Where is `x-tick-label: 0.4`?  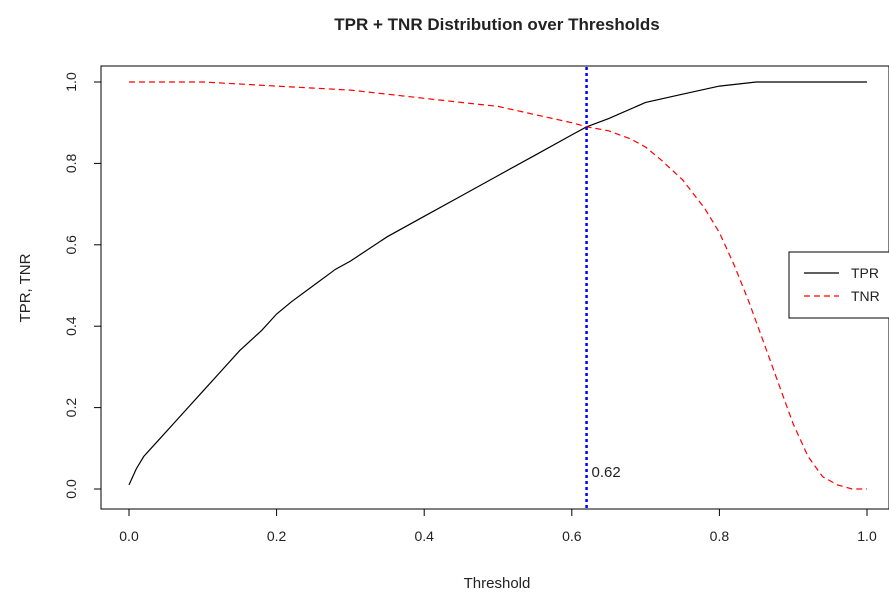 x-tick-label: 0.4 is located at coordinates (424, 536).